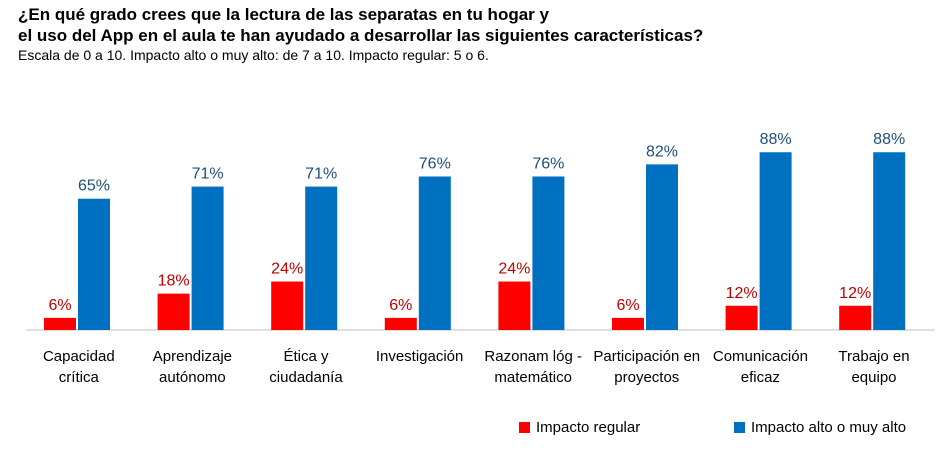 This screenshot has height=453, width=945. What do you see at coordinates (174, 281) in the screenshot?
I see `data-label-regular-1: 18%` at bounding box center [174, 281].